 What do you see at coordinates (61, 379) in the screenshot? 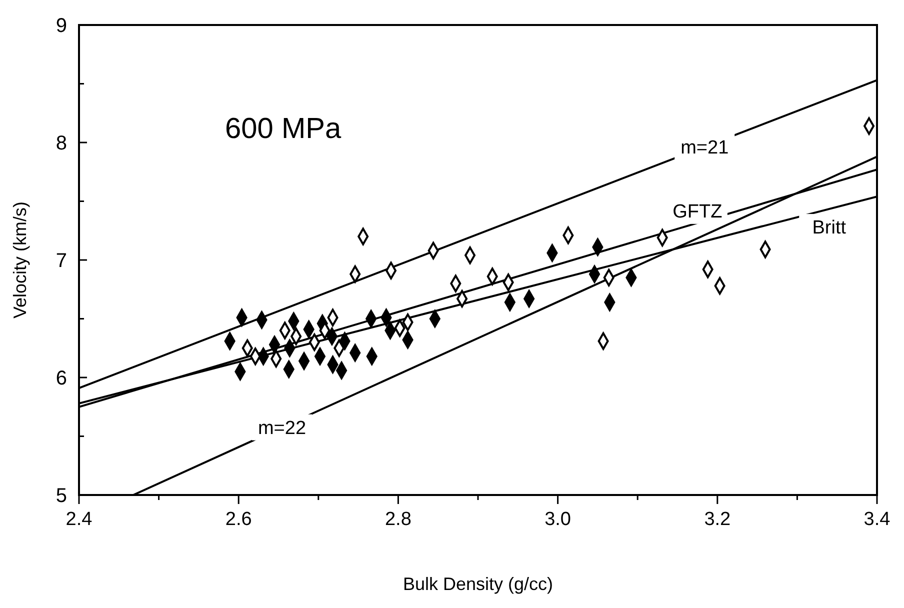
I see `y-tick-label: 6` at bounding box center [61, 379].